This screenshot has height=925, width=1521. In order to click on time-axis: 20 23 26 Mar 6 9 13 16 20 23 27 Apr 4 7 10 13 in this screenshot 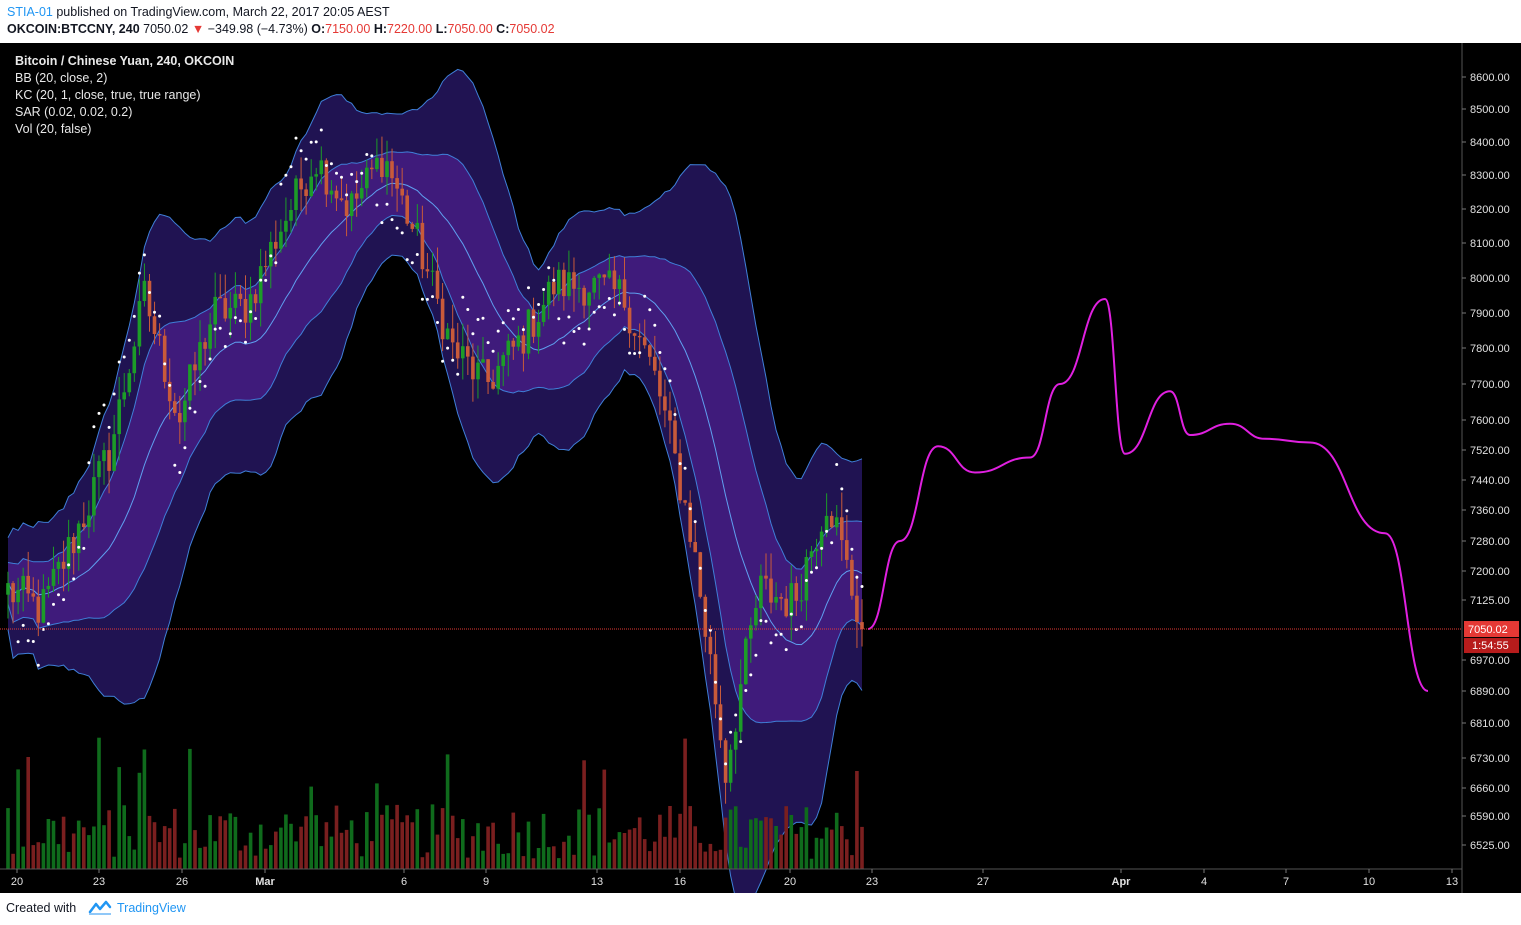, I will do `click(731, 878)`.